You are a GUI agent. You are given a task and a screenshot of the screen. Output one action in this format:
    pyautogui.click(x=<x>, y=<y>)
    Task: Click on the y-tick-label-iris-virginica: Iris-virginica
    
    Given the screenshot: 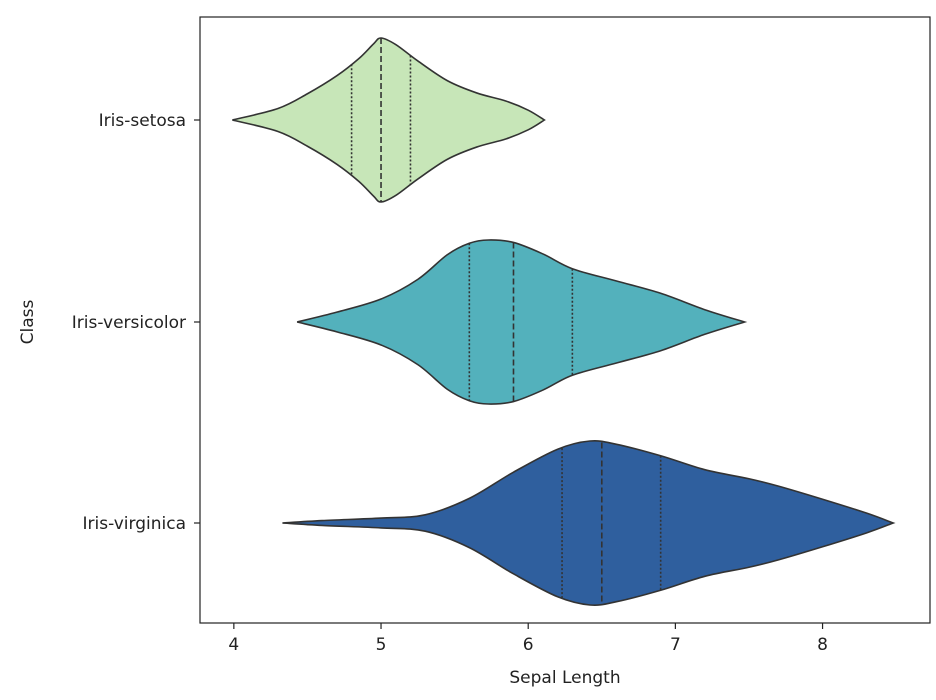 What is the action you would take?
    pyautogui.click(x=134, y=524)
    